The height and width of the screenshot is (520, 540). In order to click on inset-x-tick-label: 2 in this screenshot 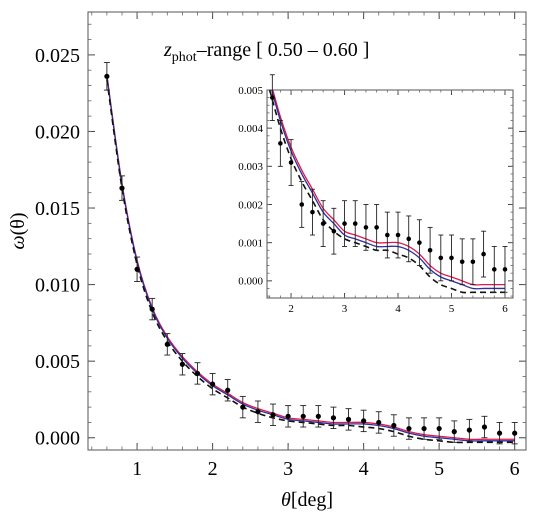, I will do `click(291, 309)`.